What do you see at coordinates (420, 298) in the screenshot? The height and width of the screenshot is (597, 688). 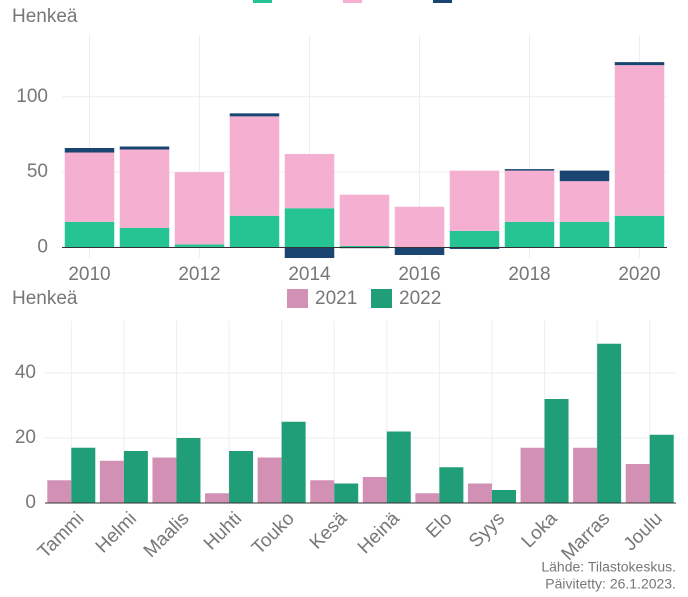 I see `legend-label: 2022` at bounding box center [420, 298].